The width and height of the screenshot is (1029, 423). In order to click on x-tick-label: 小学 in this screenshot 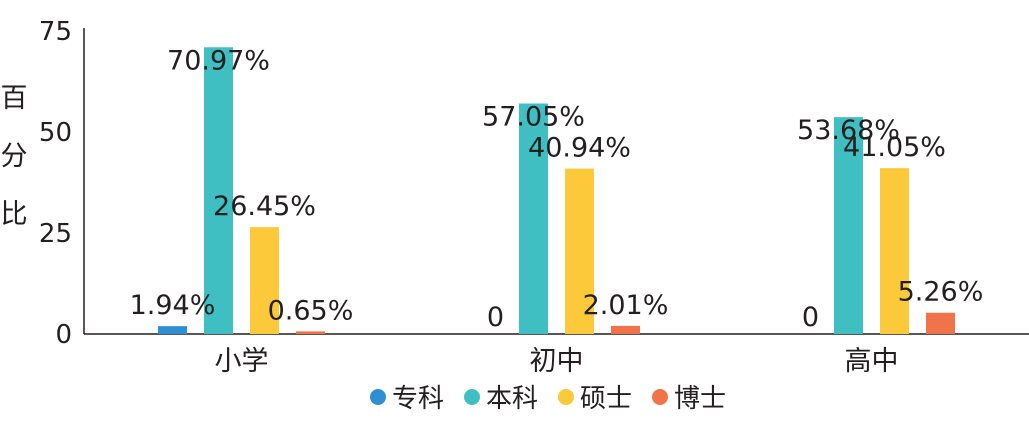, I will do `click(242, 361)`.